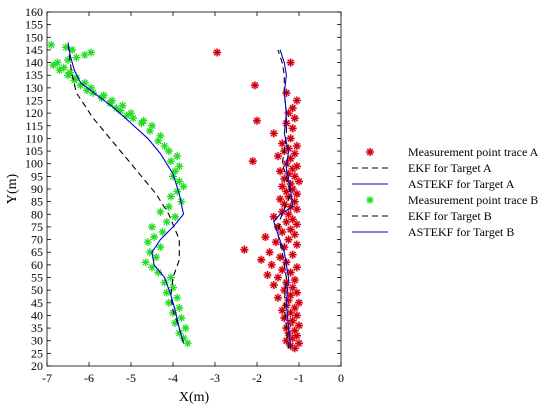 This screenshot has width=550, height=409. I want to click on series-0-points, so click(258, 200).